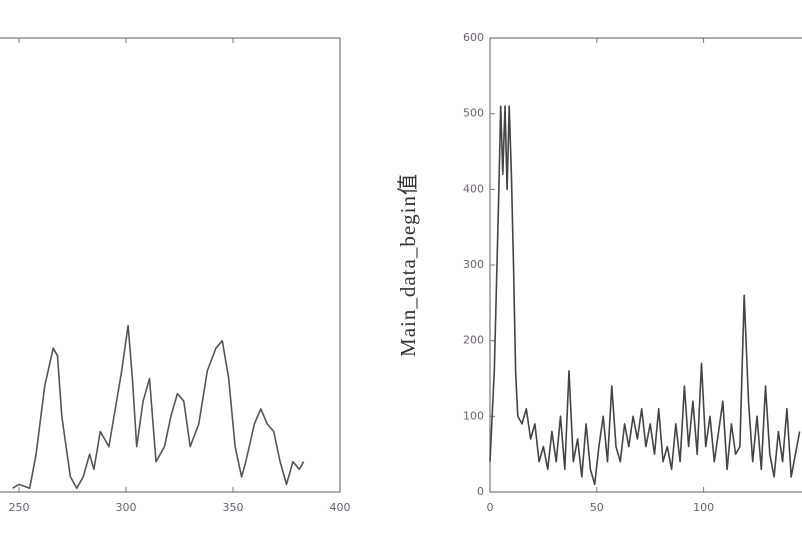 The image size is (802, 552). Describe the element at coordinates (19, 507) in the screenshot. I see `x-tick-label: 250` at that location.